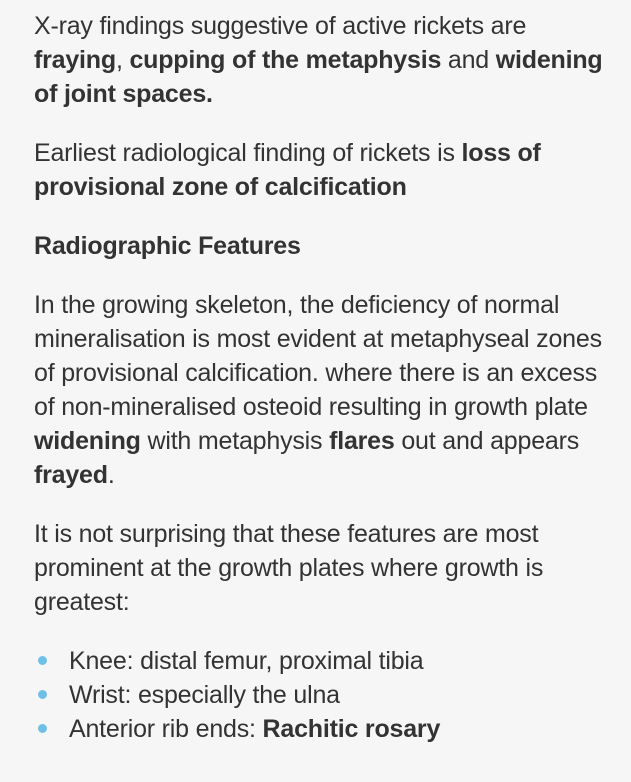 This screenshot has height=782, width=631. I want to click on list-item-text: Knee: distal femur, proximal tibia, so click(246, 661).